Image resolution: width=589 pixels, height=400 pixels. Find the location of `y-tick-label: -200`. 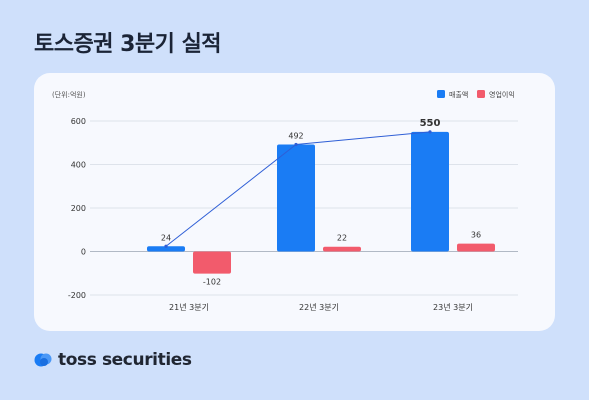

y-tick-label: -200 is located at coordinates (77, 295).